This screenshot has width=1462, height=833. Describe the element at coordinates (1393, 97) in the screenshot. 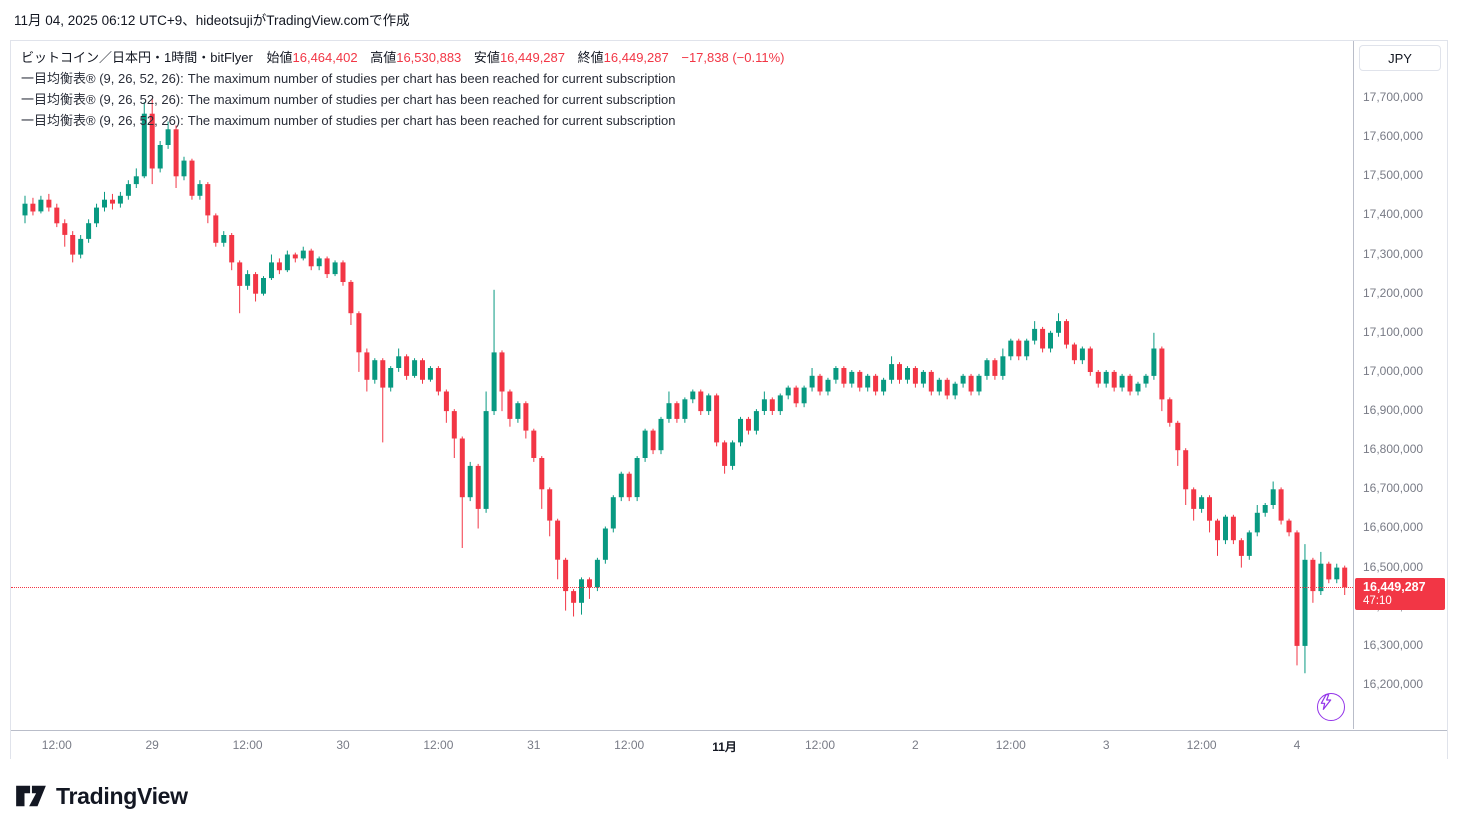

I see `price-axis-label: 17,700,000` at that location.